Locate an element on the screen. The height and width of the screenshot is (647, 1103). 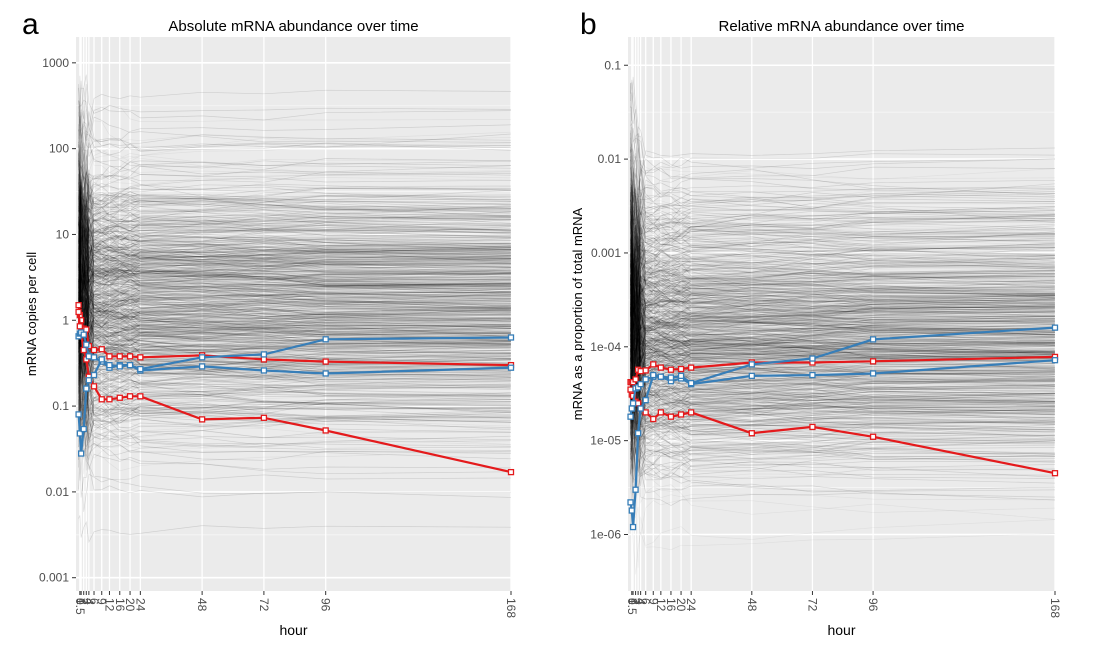
x-tick-label: 0.5 is located at coordinates (632, 606).